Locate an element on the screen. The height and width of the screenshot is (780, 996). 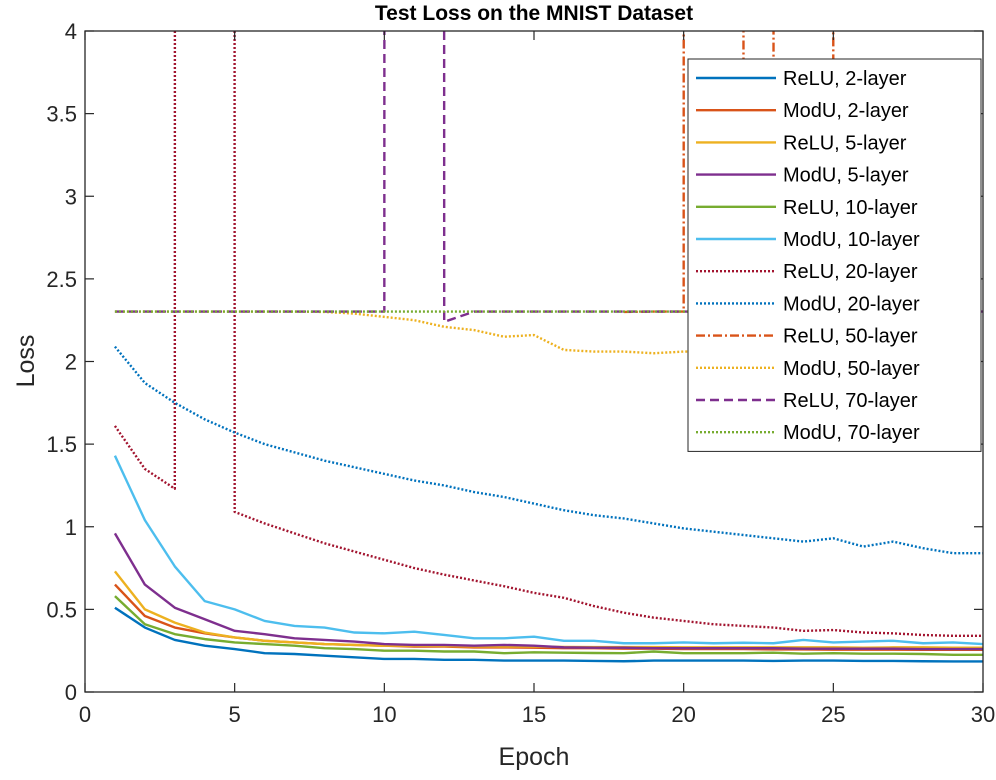
legend-label: ReLU, 20-layer is located at coordinates (850, 272).